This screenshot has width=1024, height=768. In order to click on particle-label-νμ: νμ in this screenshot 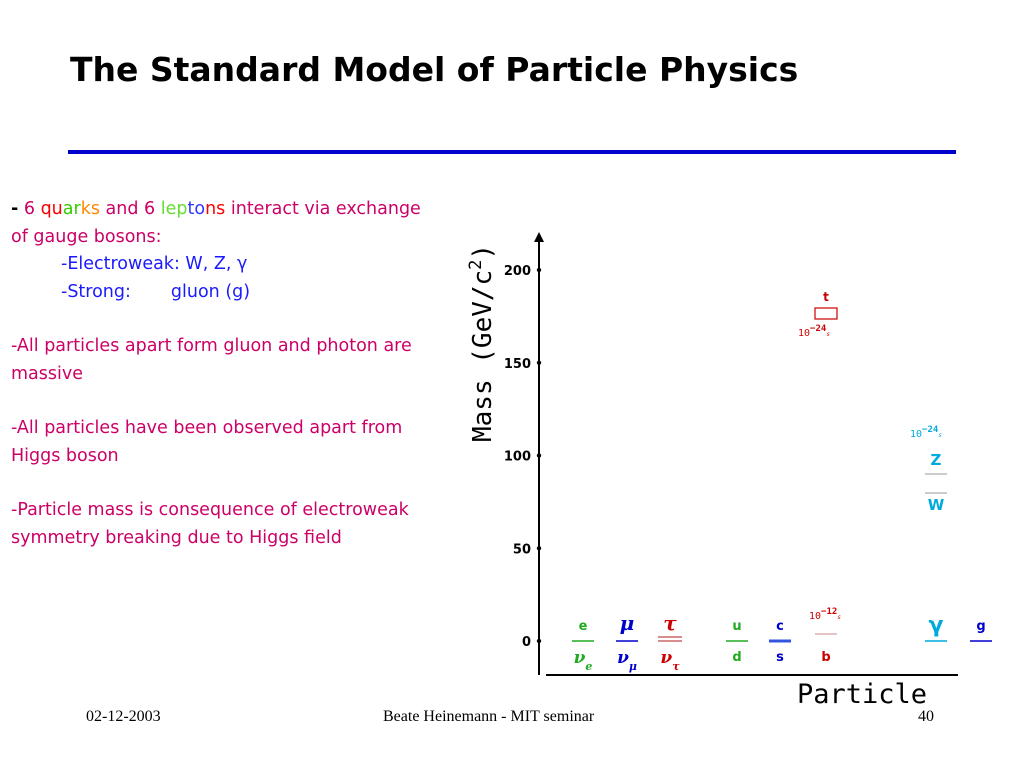, I will do `click(627, 660)`.